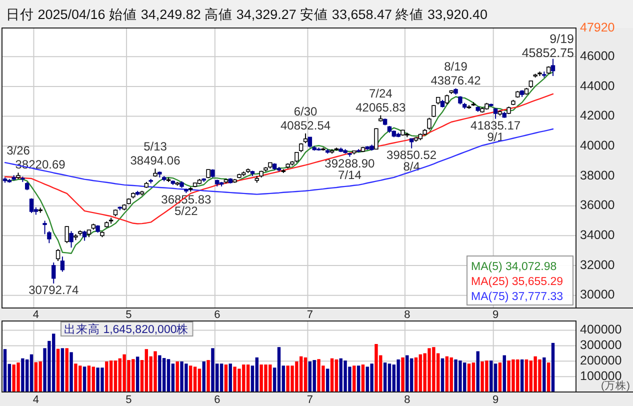  Describe the element at coordinates (597, 295) in the screenshot. I see `y-tick-label: 30000` at that location.